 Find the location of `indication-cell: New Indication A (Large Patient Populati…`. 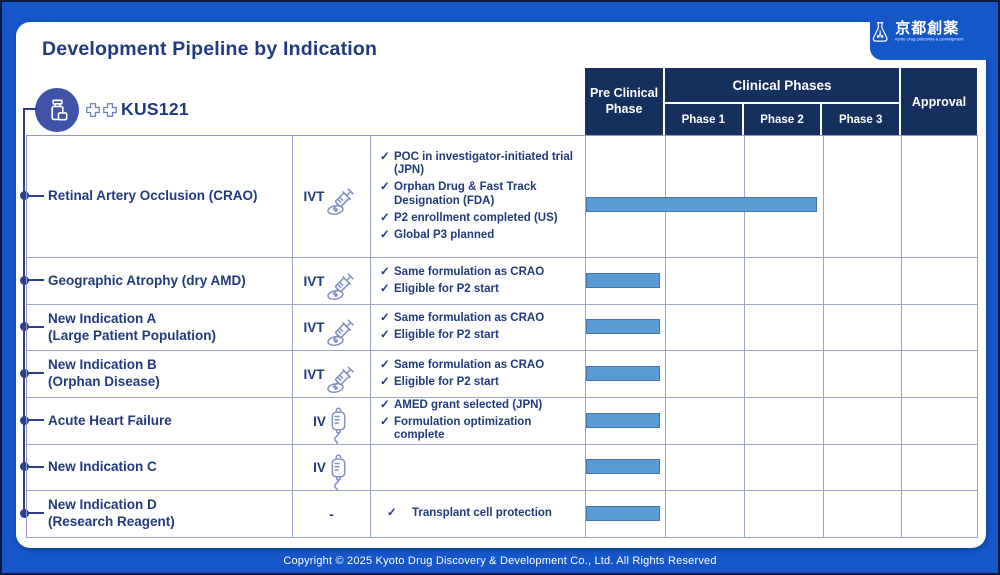

indication-cell: New Indication A (Large Patient Populati… is located at coordinates (160, 328).